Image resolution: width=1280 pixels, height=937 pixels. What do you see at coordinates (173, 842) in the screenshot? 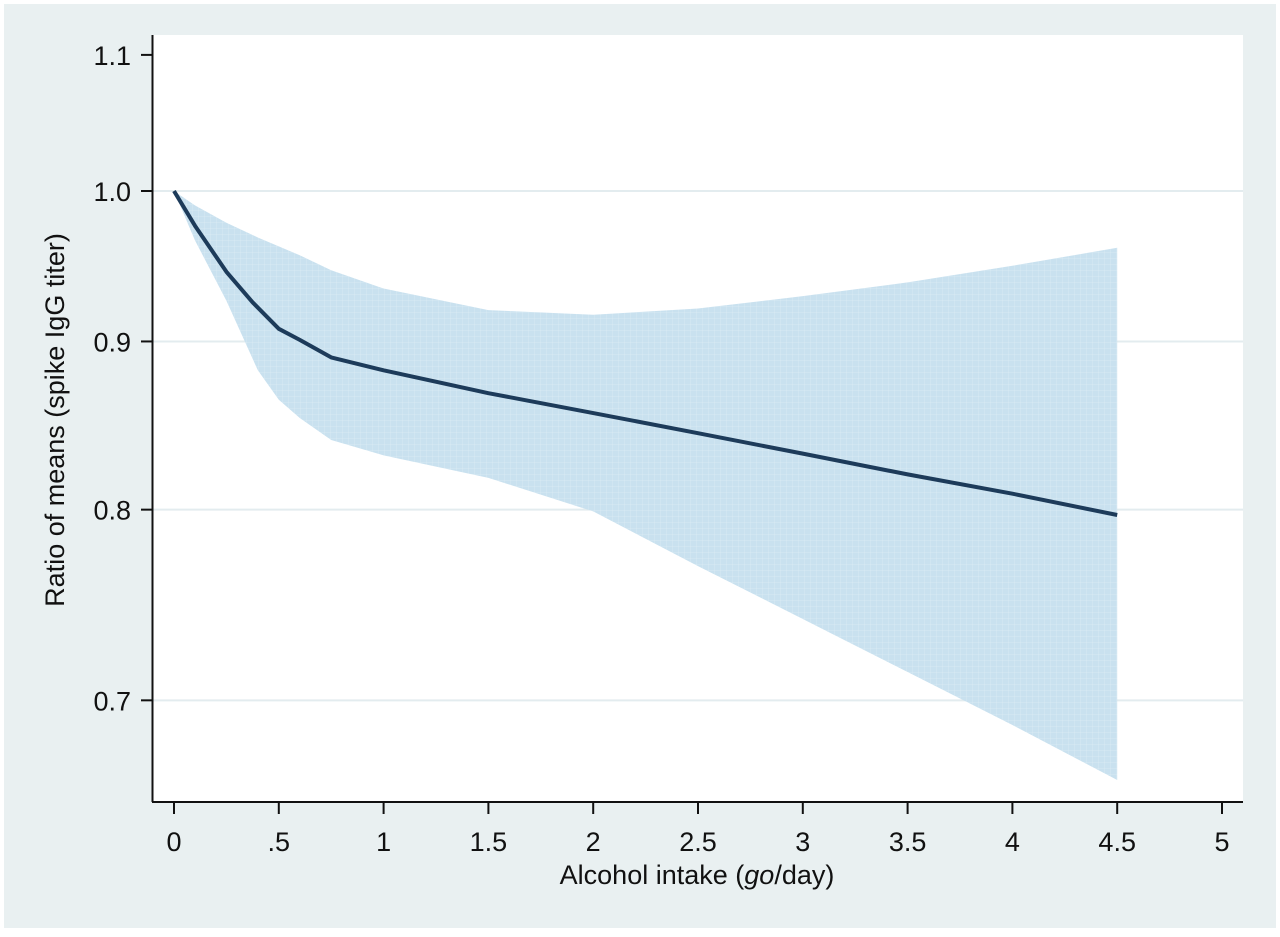
I see `x-tick-label: 0` at bounding box center [173, 842].